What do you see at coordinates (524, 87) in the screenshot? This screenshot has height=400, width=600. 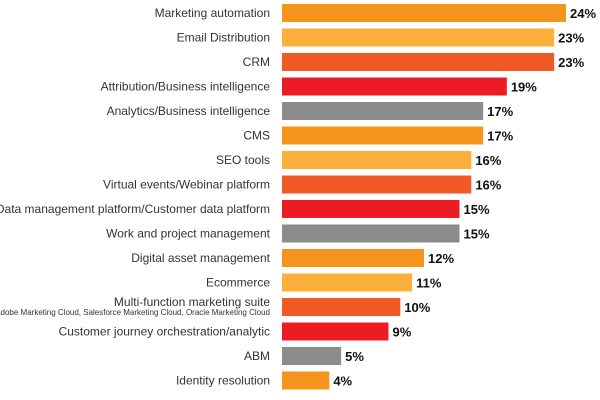 I see `value-label-attribution-business-intelligence: 19%` at bounding box center [524, 87].